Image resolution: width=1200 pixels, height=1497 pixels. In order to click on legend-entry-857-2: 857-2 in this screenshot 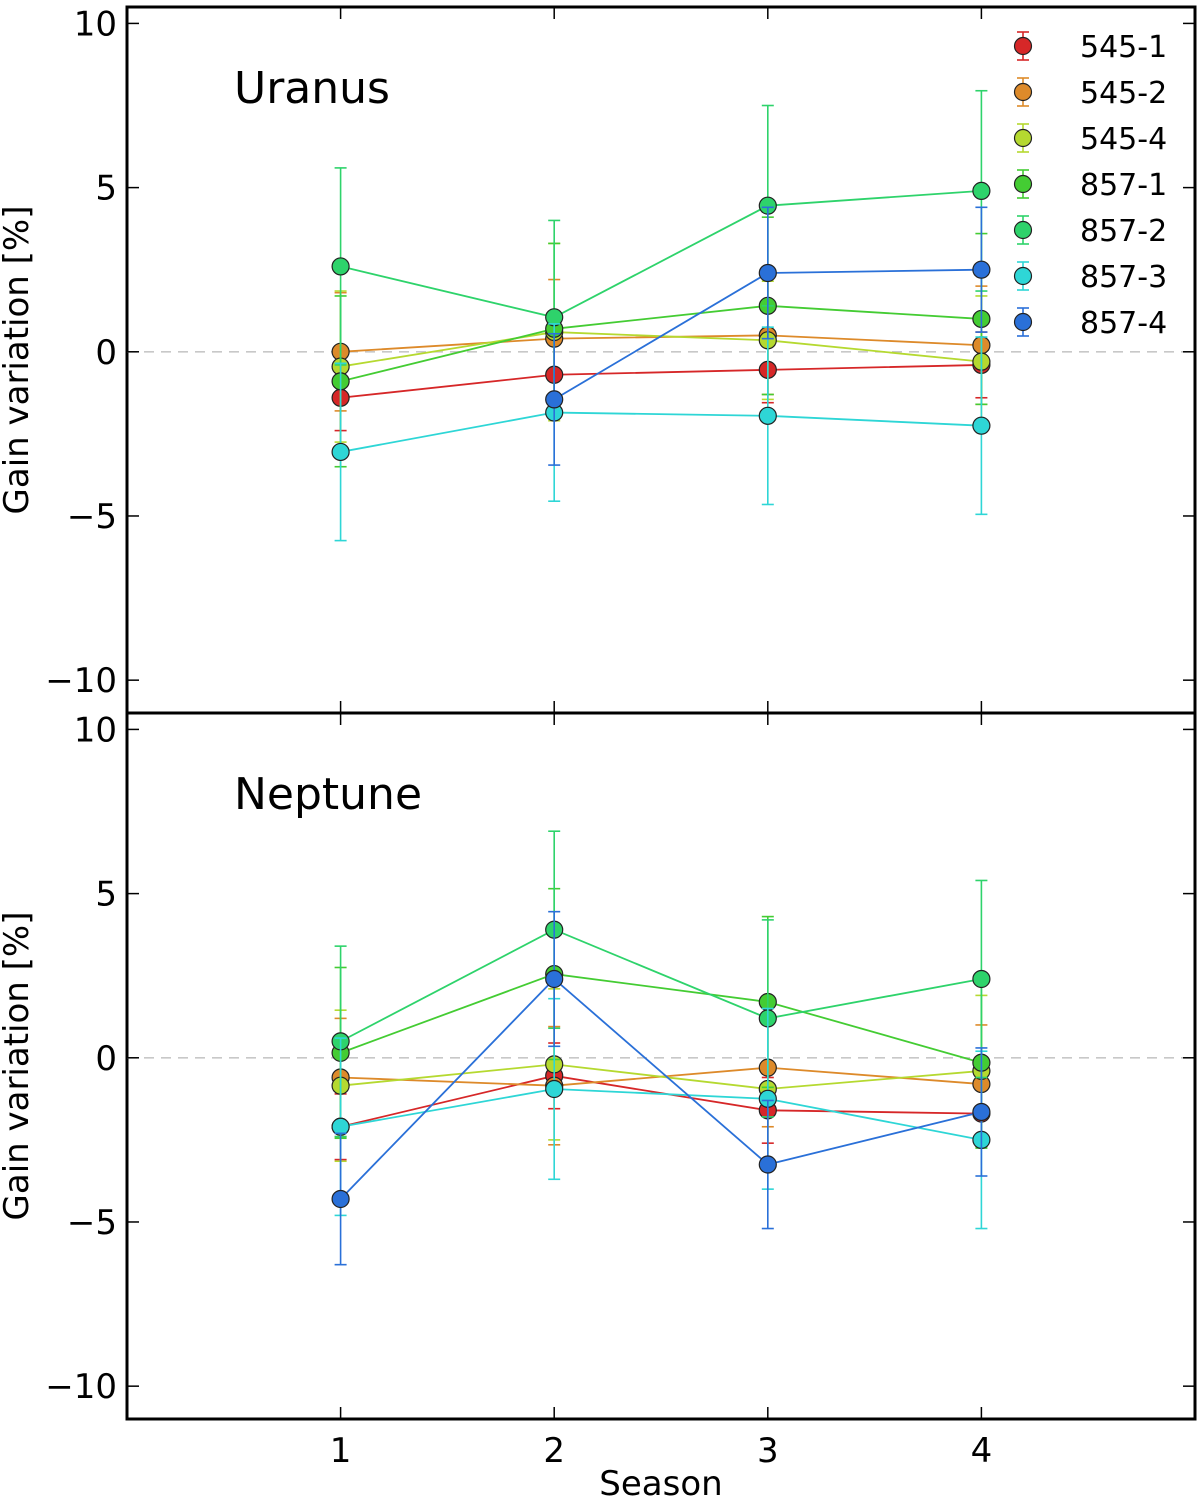, I will do `click(1090, 231)`.